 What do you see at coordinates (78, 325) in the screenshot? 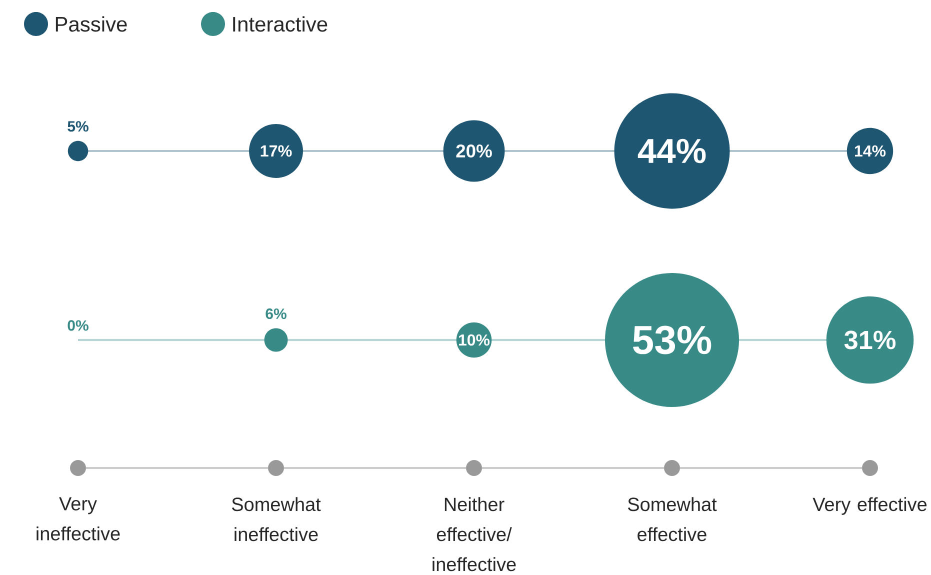
I see `data-label: 0%` at bounding box center [78, 325].